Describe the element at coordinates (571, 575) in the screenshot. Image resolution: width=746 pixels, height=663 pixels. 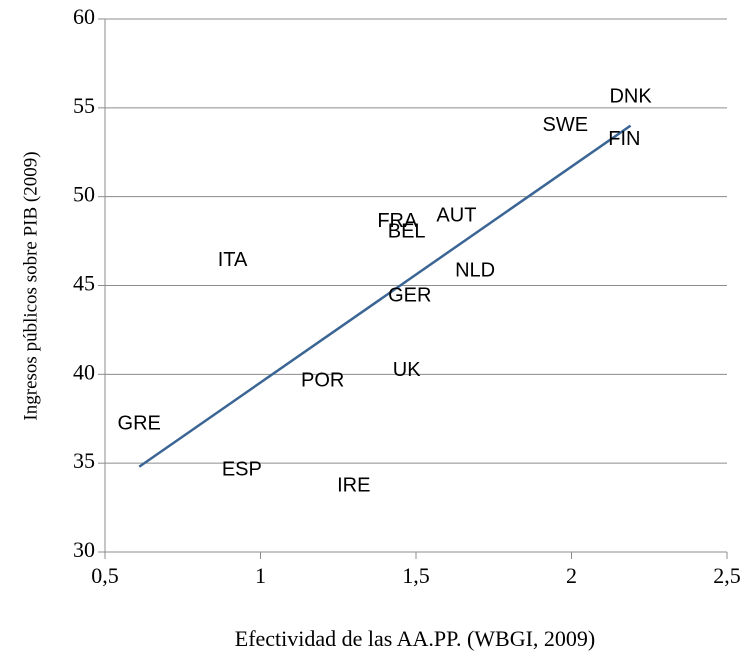
I see `x-tick-label: 2` at that location.